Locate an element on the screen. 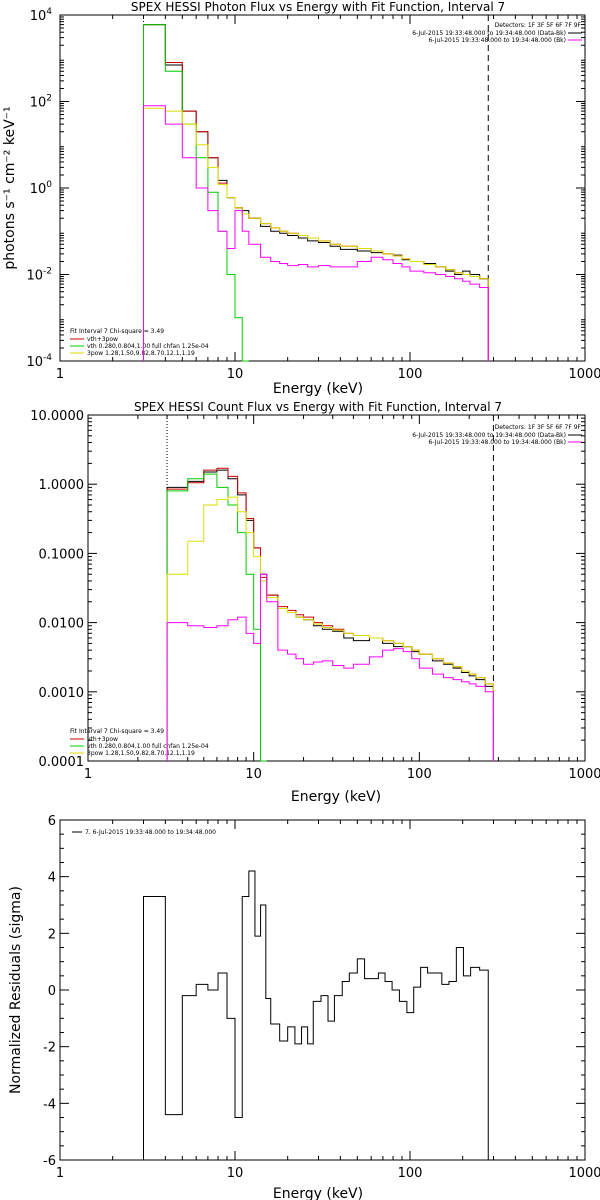  residuals-x-axis-label: Energy (keV) is located at coordinates (318, 1193).